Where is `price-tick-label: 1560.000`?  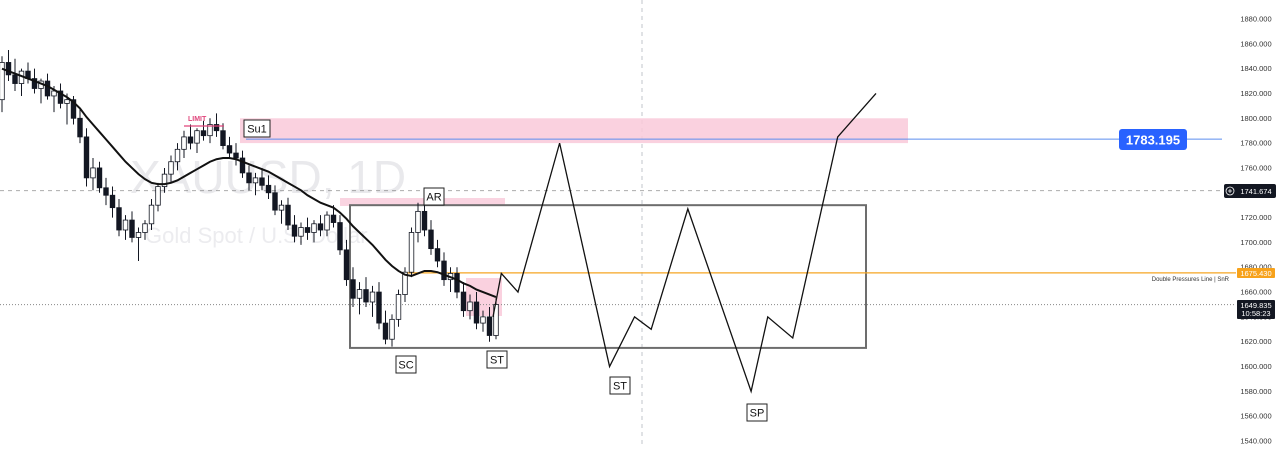 price-tick-label: 1560.000 is located at coordinates (1255, 416).